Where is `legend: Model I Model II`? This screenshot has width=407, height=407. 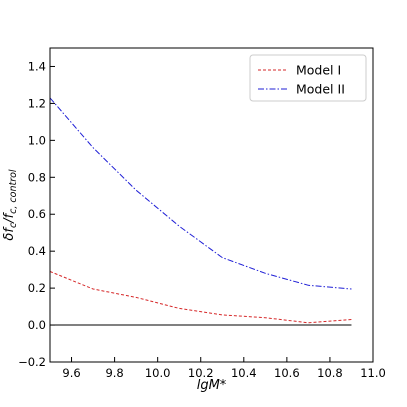
legend: Model I Model II is located at coordinates (308, 78).